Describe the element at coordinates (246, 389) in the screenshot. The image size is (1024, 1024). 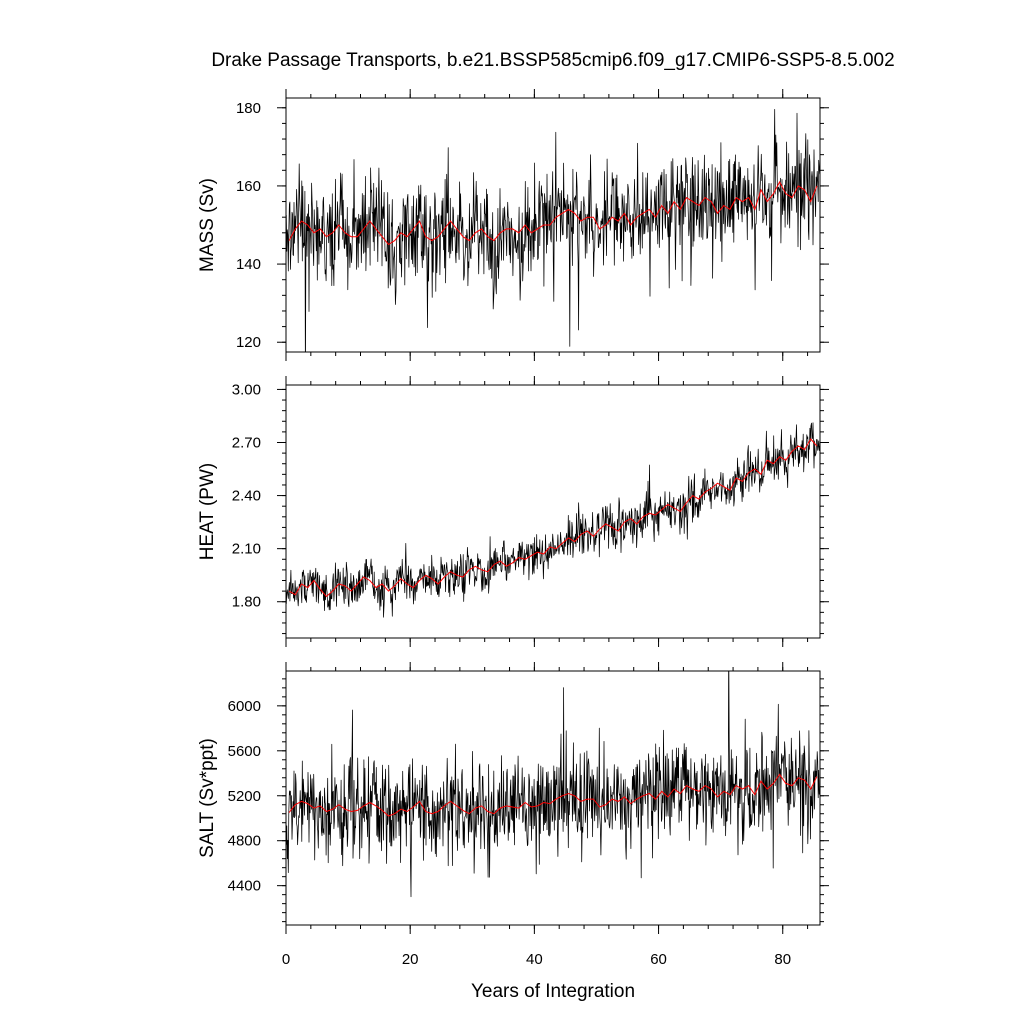
I see `y-tick-label: 3.00` at that location.